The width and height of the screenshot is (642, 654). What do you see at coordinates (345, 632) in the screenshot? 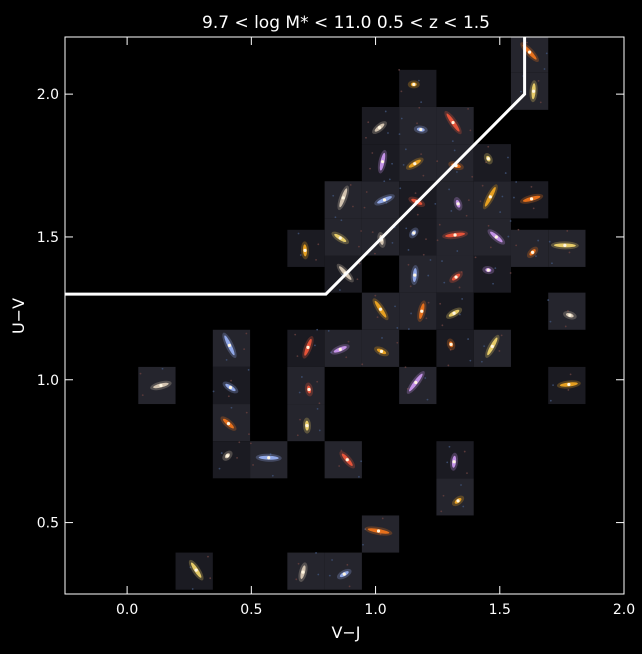
I see `x-axis-label: V−J` at bounding box center [345, 632].